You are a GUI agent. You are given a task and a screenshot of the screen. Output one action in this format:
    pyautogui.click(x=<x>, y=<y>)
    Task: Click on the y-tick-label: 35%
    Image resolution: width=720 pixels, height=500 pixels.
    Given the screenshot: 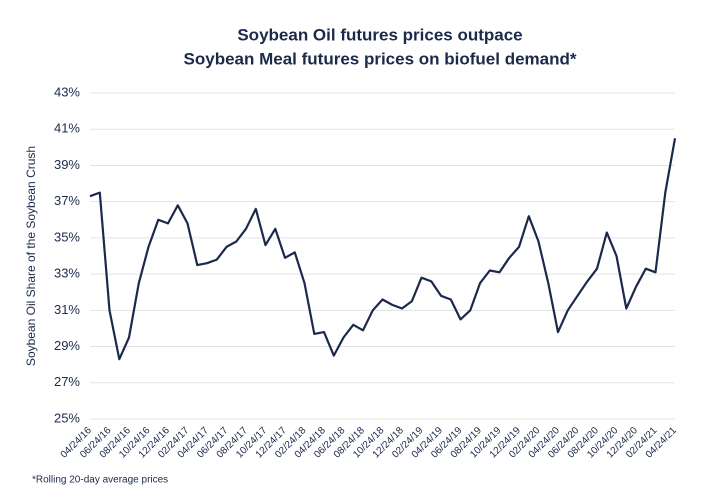 What is the action you would take?
    pyautogui.click(x=67, y=236)
    